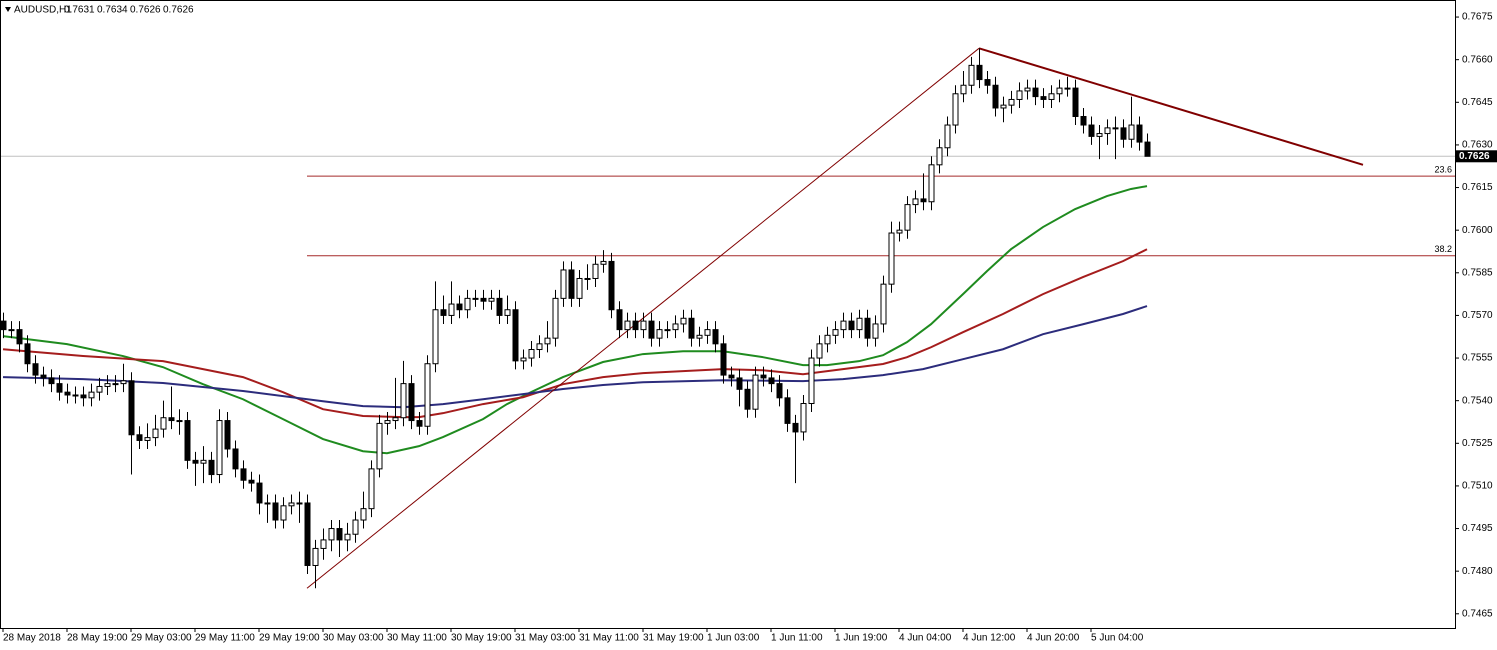 The image size is (1497, 650). Describe the element at coordinates (1477, 528) in the screenshot. I see `y-tick-label: 0.7495` at that location.